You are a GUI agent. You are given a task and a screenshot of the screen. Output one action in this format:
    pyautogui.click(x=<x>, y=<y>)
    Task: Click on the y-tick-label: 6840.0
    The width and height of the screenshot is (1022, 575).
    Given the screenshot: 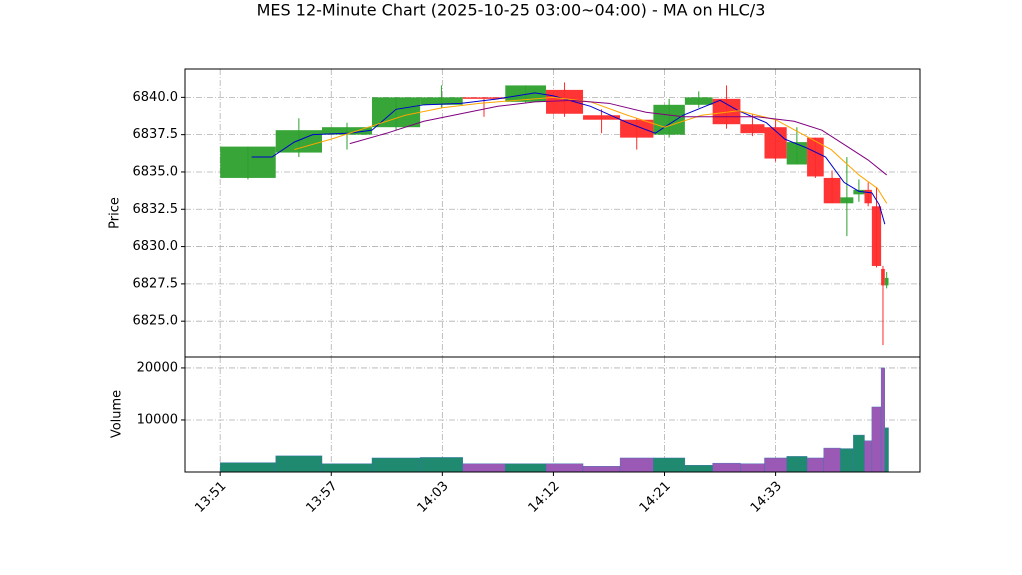 What is the action you would take?
    pyautogui.click(x=156, y=97)
    